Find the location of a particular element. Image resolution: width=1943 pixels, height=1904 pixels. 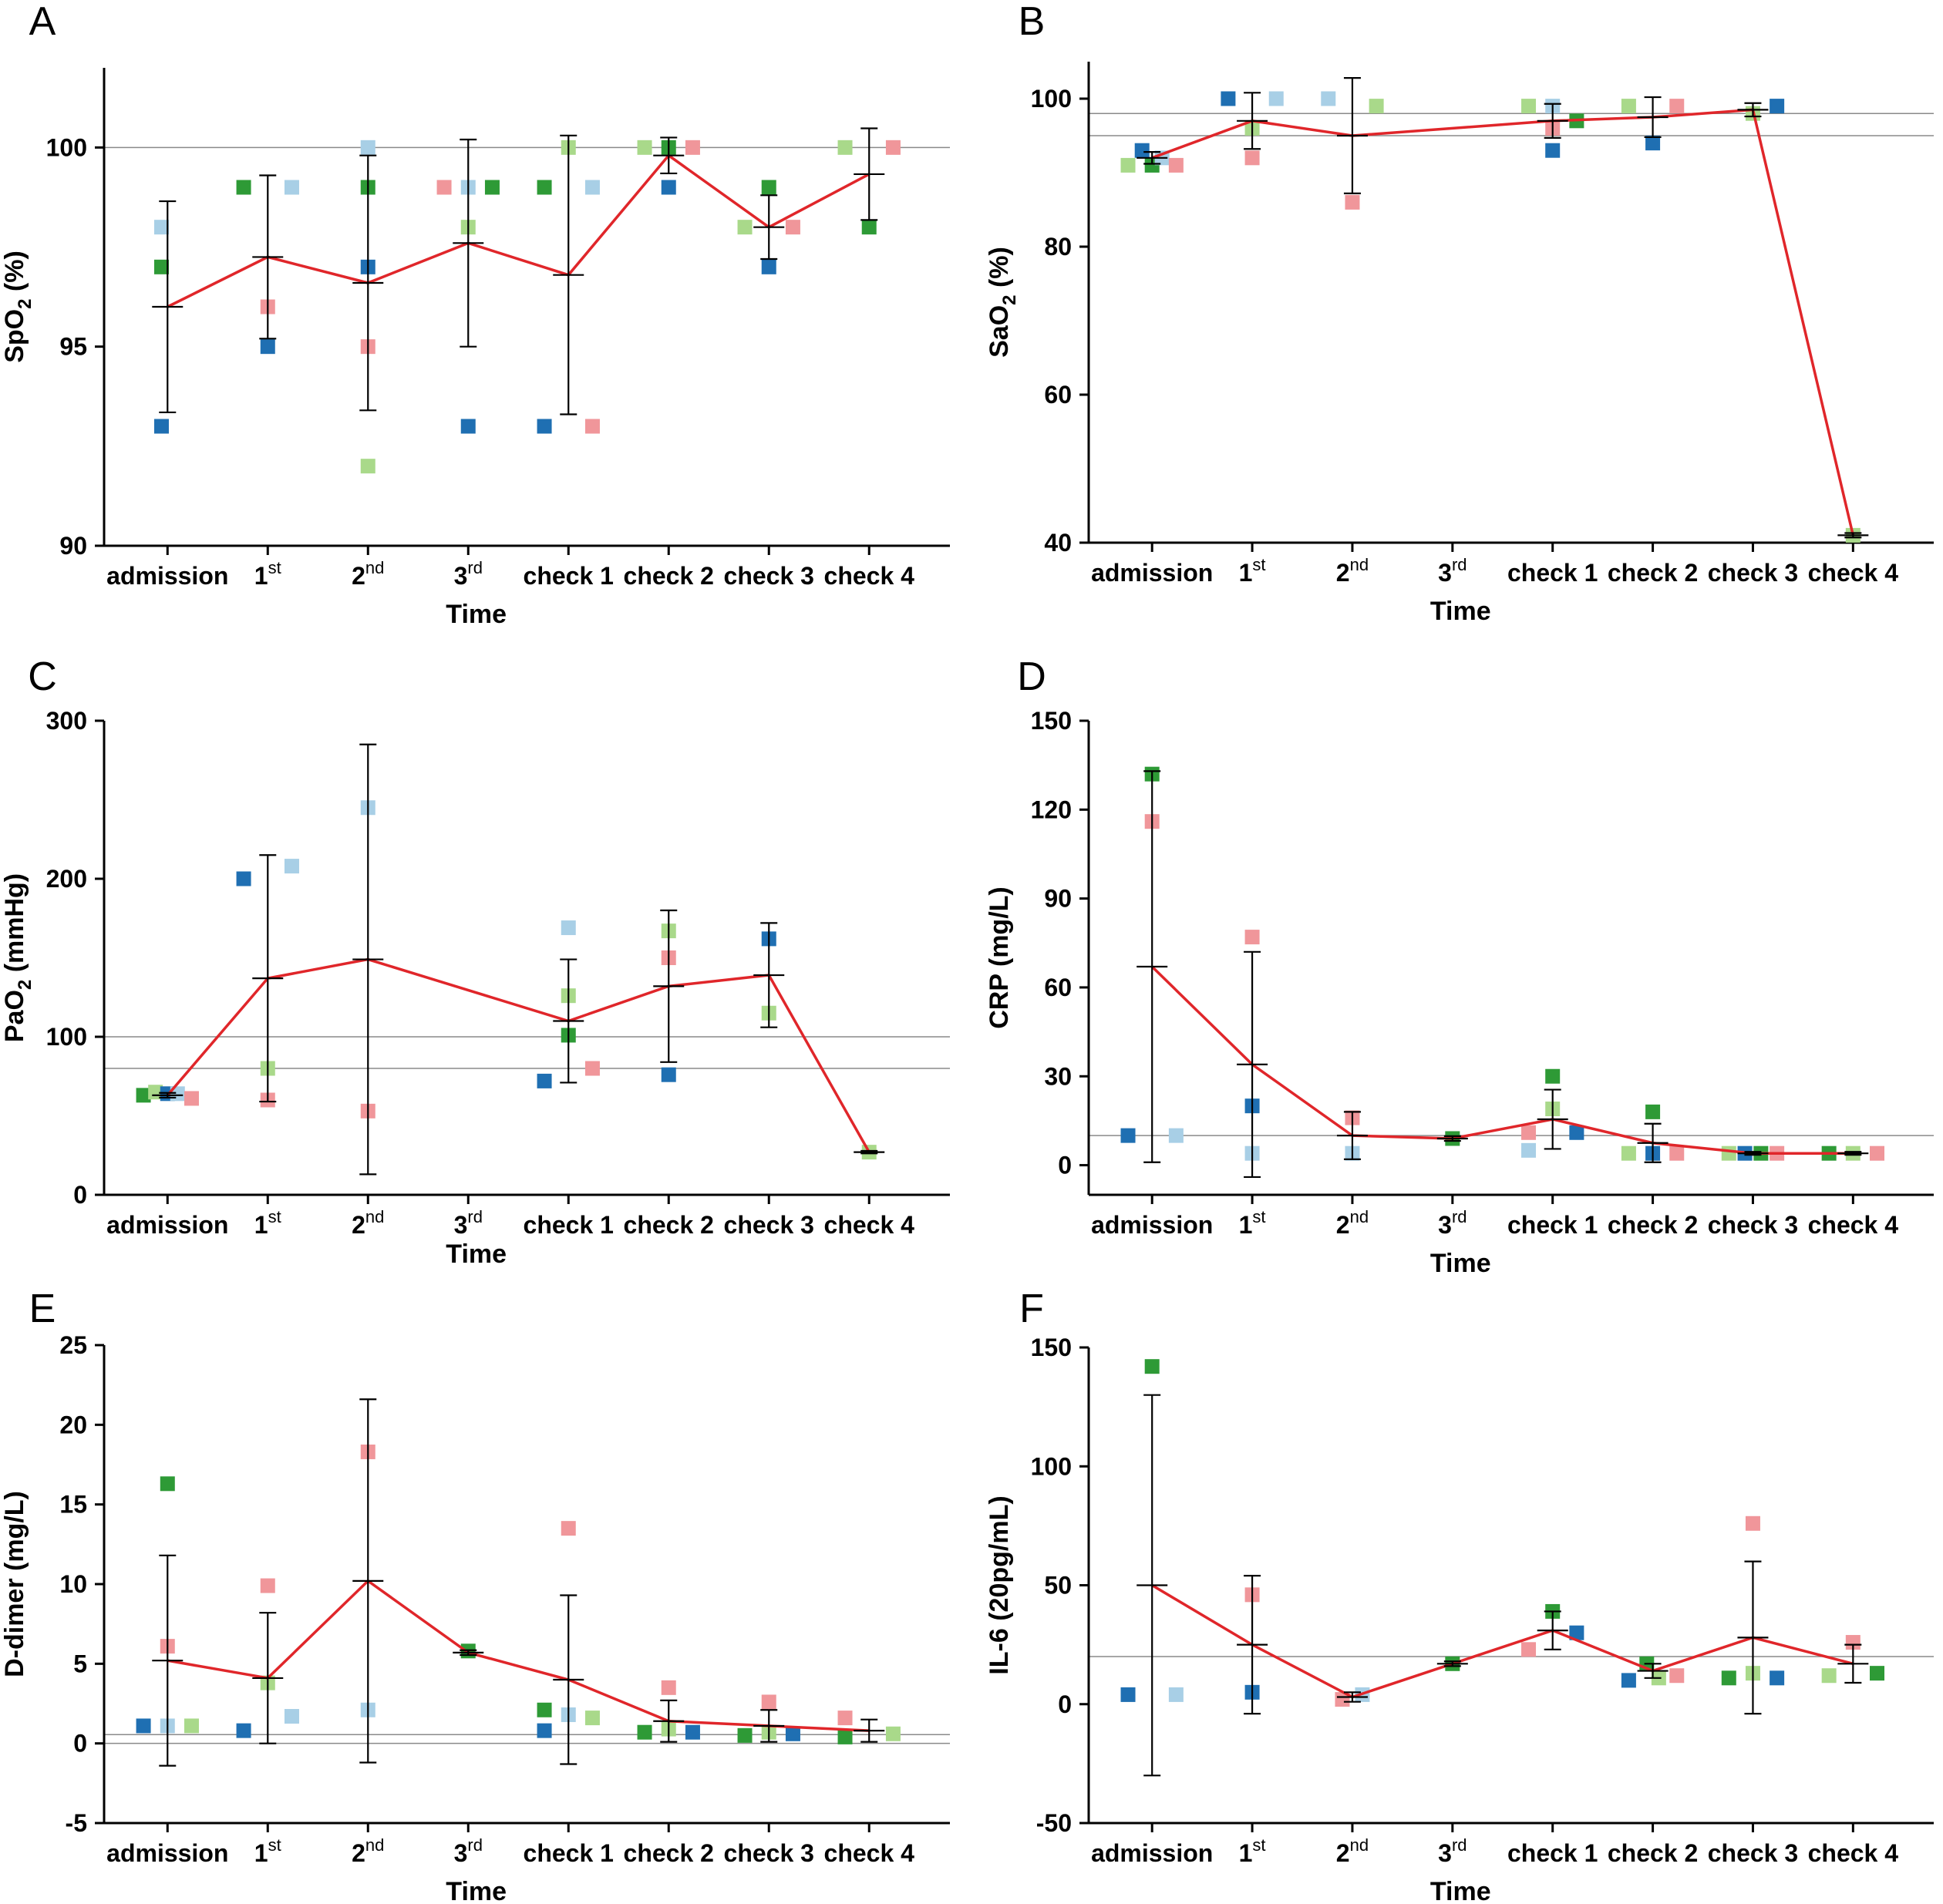

y-axis-title: SpO2 (%) is located at coordinates (18, 307).